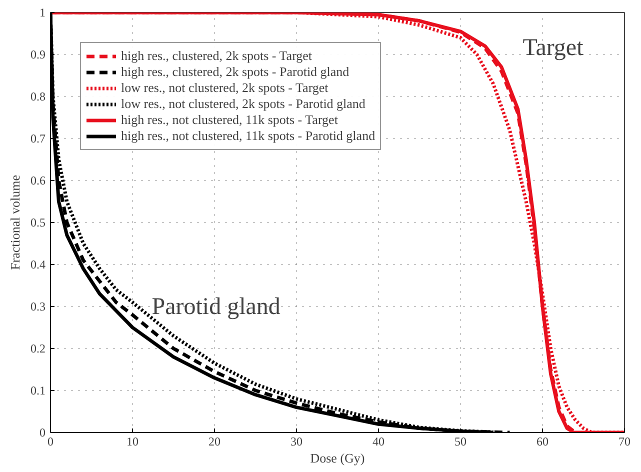  Describe the element at coordinates (38, 55) in the screenshot. I see `y-tick-label: 0.9` at that location.